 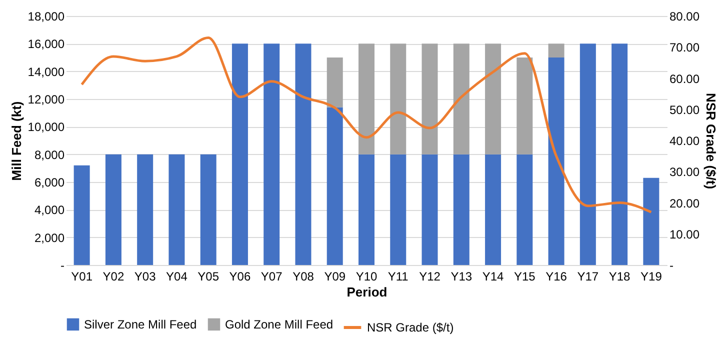 I want to click on x-tick-label: Y12, so click(x=430, y=277).